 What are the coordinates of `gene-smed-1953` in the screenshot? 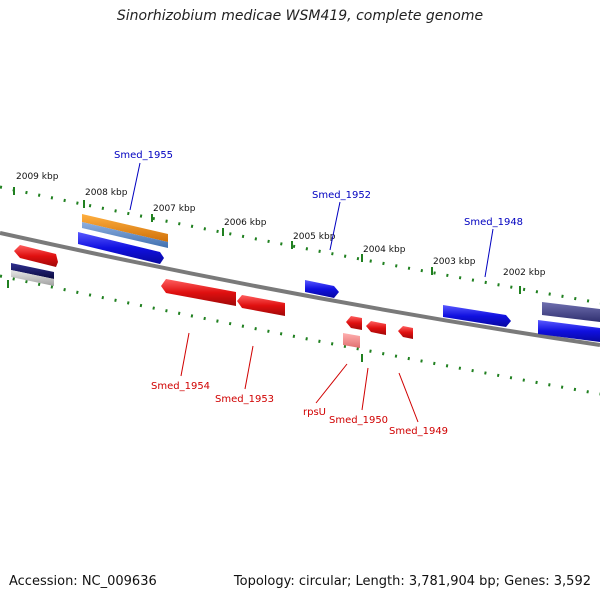 It's located at (261, 305).